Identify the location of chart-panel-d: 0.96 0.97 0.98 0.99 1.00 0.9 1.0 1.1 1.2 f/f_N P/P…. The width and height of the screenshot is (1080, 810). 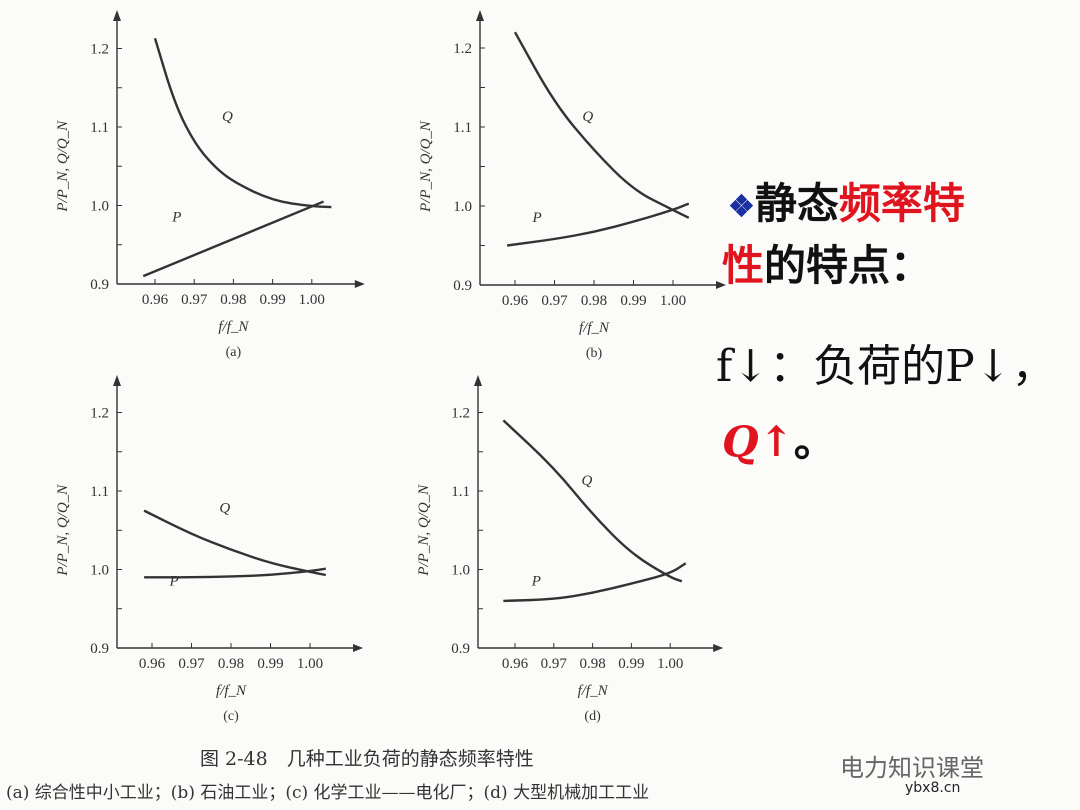
(570, 549).